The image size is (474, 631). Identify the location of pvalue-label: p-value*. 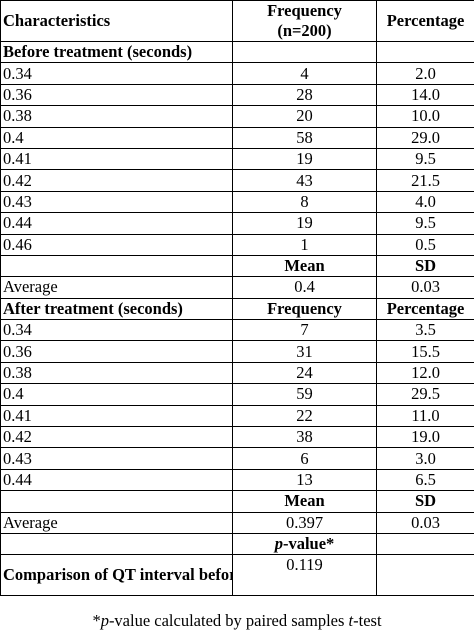
(304, 544).